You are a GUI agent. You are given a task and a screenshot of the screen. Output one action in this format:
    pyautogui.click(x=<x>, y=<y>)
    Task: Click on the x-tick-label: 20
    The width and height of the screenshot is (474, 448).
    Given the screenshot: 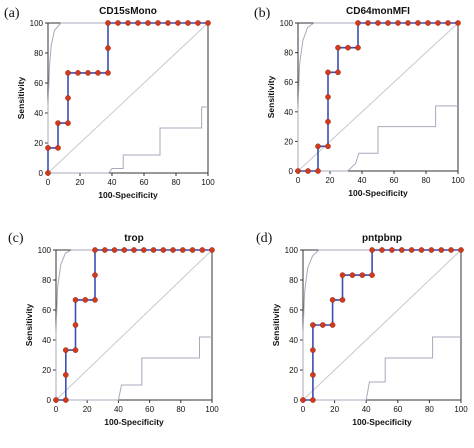 What is the action you would take?
    pyautogui.click(x=80, y=182)
    